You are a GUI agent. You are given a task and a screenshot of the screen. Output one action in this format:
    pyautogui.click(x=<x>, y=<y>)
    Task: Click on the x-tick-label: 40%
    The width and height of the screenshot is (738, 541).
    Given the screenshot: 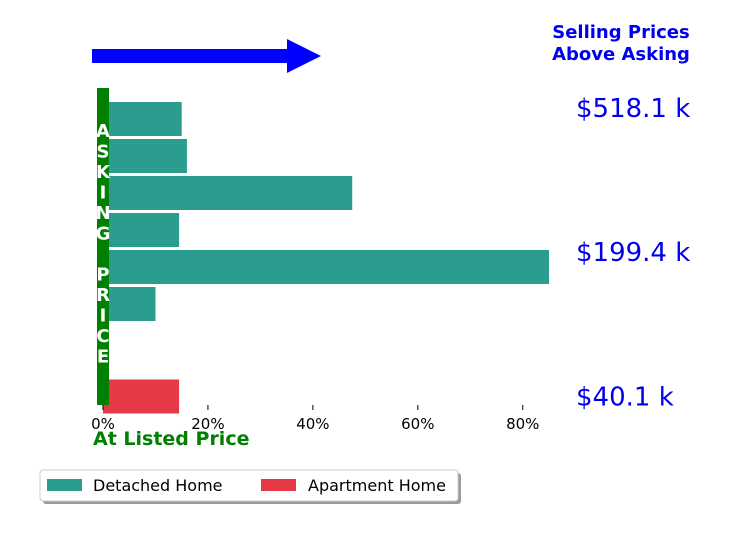 What is the action you would take?
    pyautogui.click(x=312, y=424)
    